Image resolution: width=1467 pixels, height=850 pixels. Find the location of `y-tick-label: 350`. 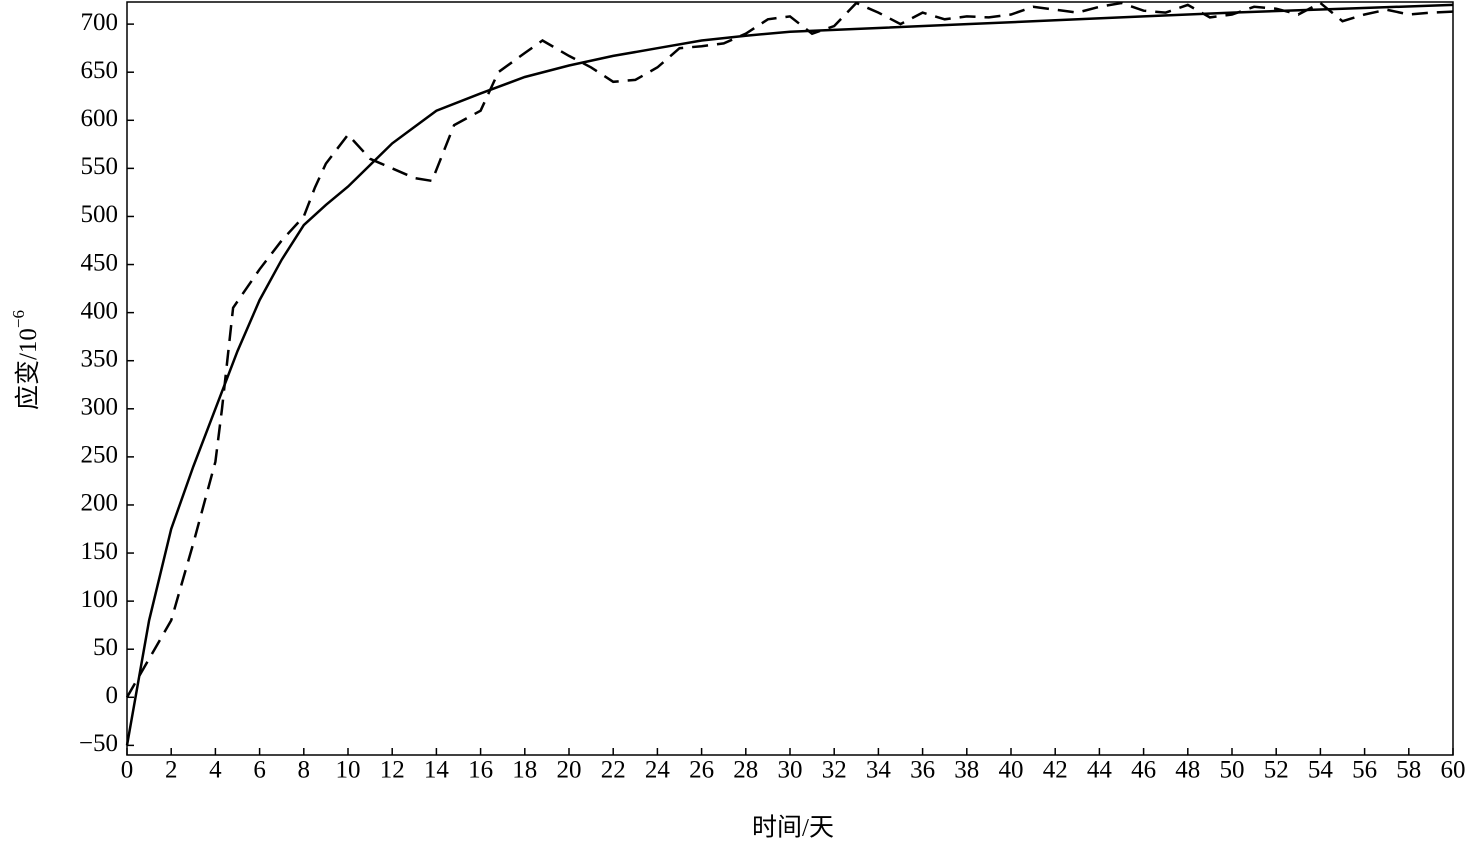

y-tick-label: 350 is located at coordinates (100, 358).